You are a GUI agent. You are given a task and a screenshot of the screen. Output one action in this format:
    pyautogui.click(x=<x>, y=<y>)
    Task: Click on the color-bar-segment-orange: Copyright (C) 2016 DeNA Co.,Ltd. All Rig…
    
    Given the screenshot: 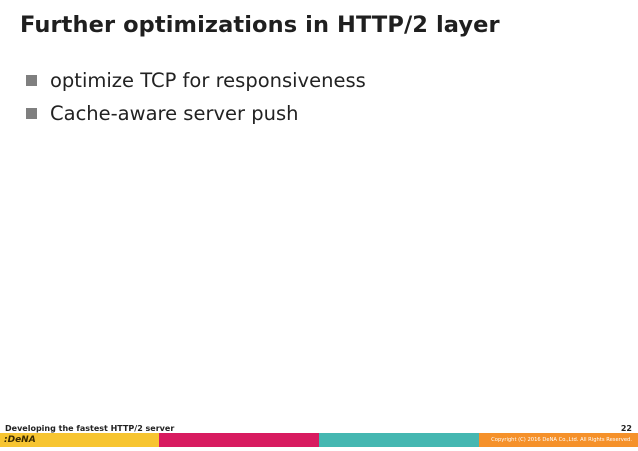 What is the action you would take?
    pyautogui.click(x=558, y=440)
    